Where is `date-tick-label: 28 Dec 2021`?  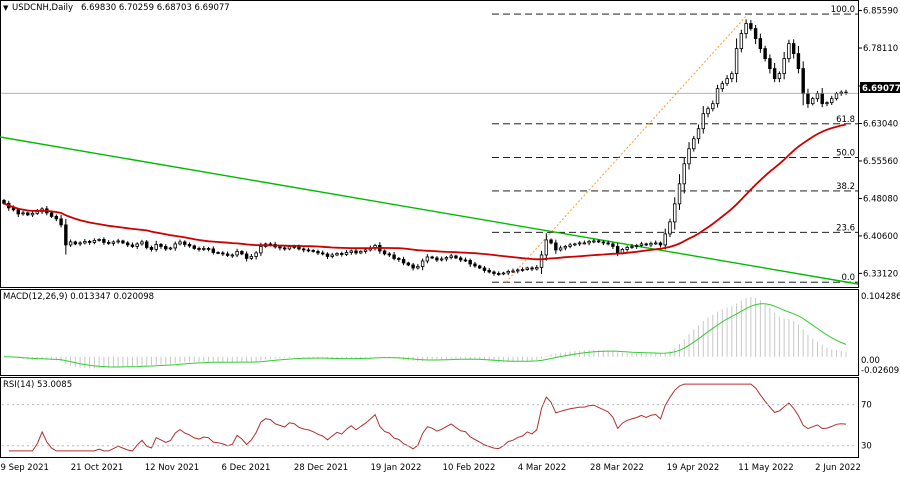 date-tick-label: 28 Dec 2021 is located at coordinates (321, 468).